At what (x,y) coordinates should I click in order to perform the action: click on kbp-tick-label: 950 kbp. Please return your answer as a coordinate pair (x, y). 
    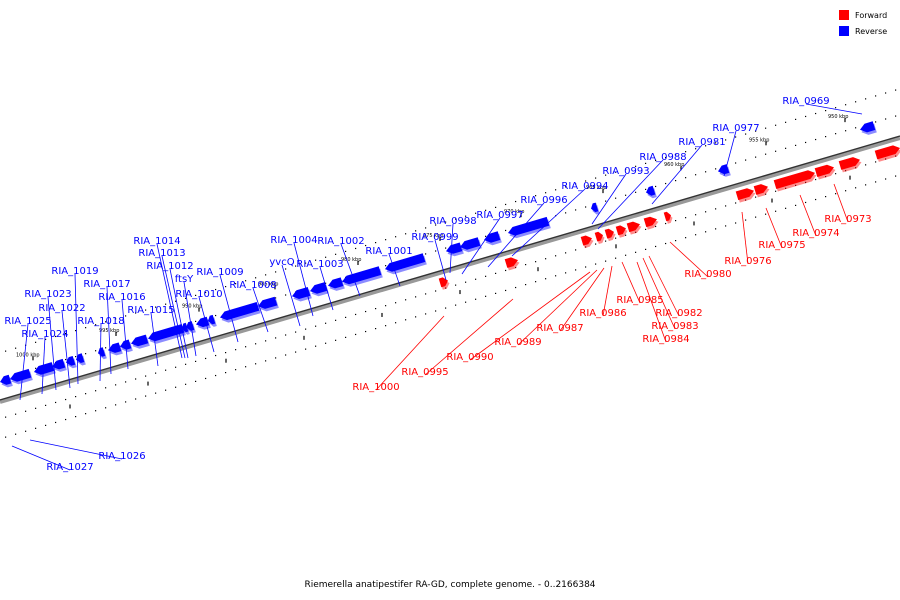
    Looking at the image, I should click on (838, 117).